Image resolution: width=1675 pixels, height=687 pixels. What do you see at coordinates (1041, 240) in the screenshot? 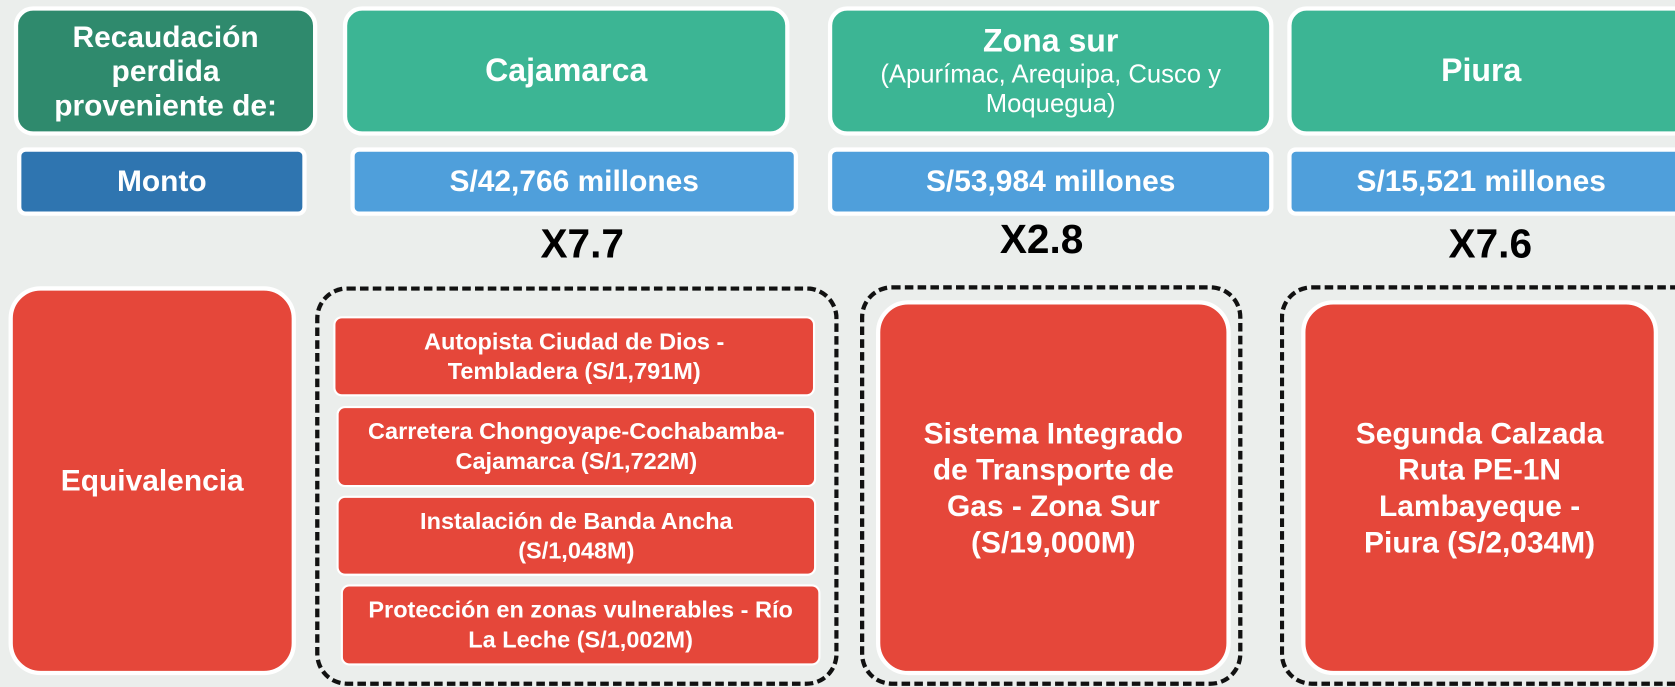
I see `multiplier: X2.8` at bounding box center [1041, 240].